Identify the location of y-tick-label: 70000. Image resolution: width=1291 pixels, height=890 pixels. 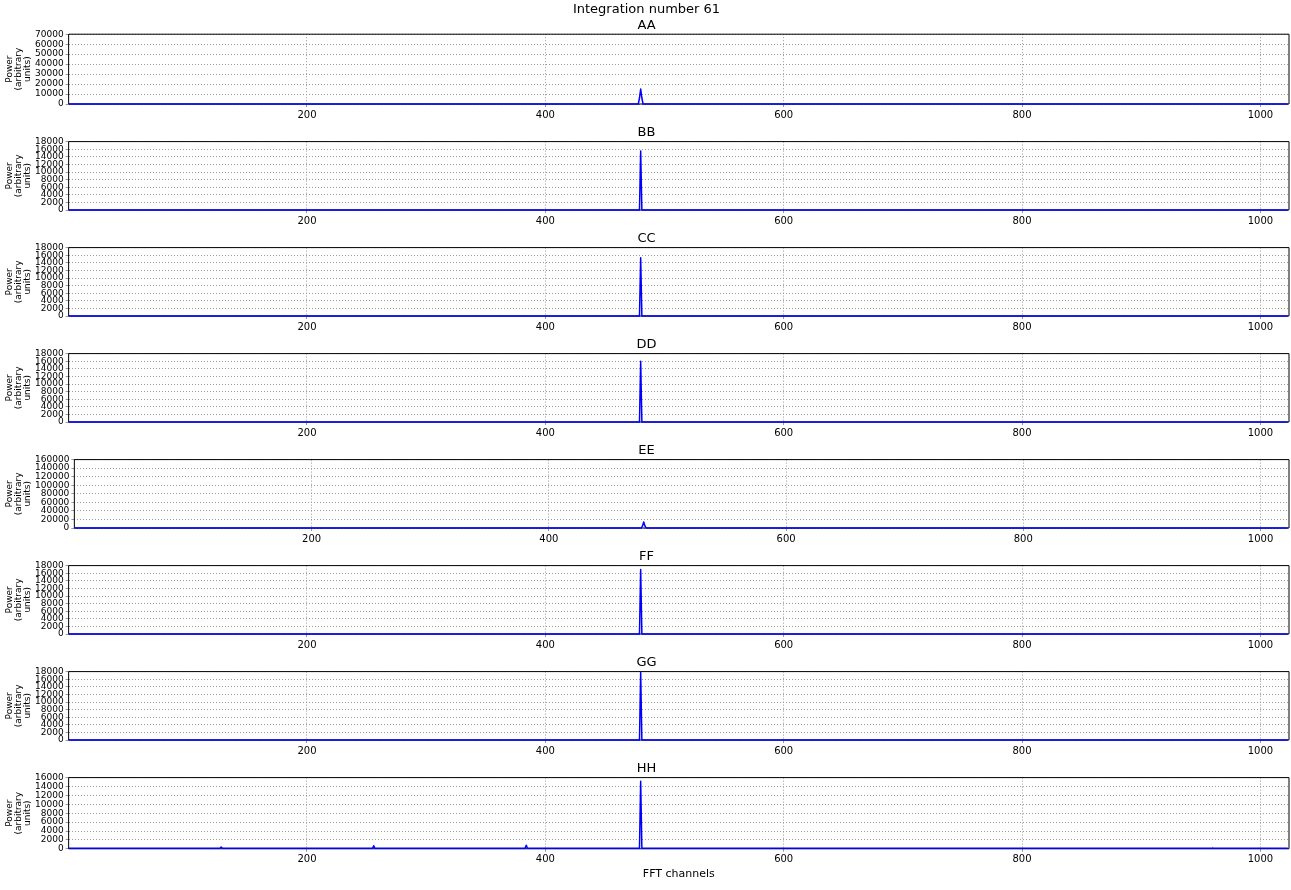
(49, 33).